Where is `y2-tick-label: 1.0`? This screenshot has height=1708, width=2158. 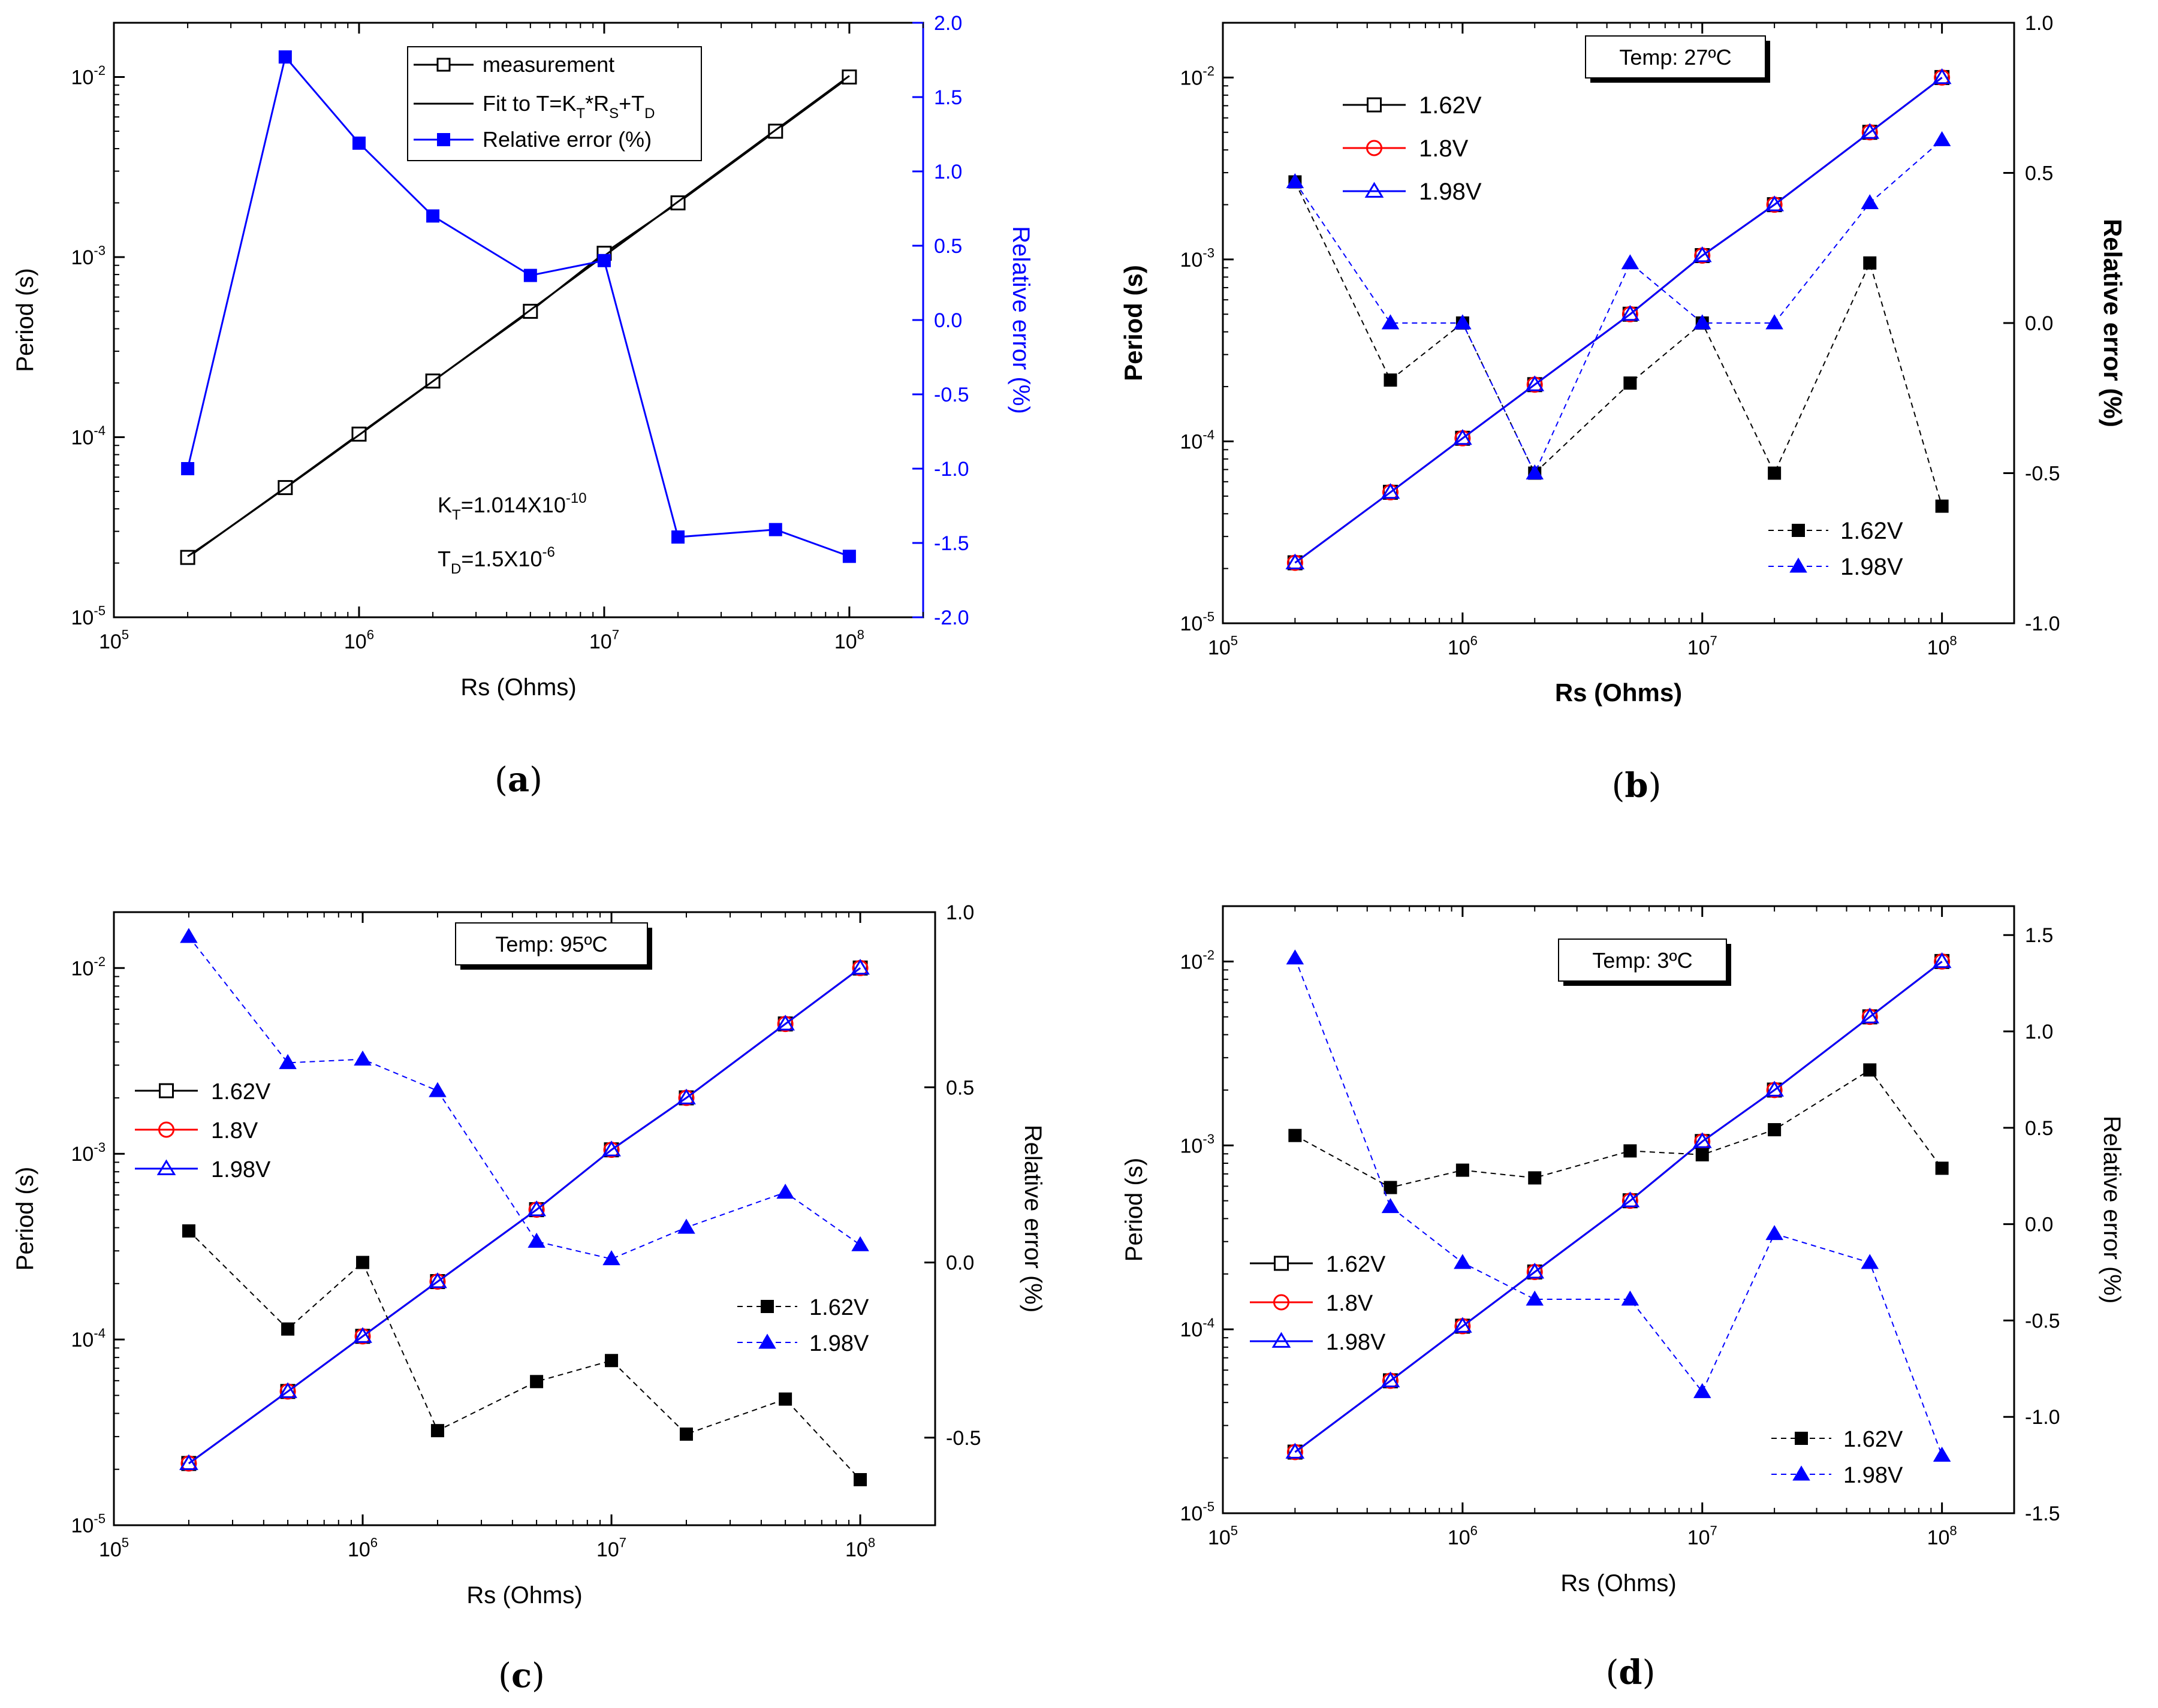
y2-tick-label: 1.0 is located at coordinates (2039, 23).